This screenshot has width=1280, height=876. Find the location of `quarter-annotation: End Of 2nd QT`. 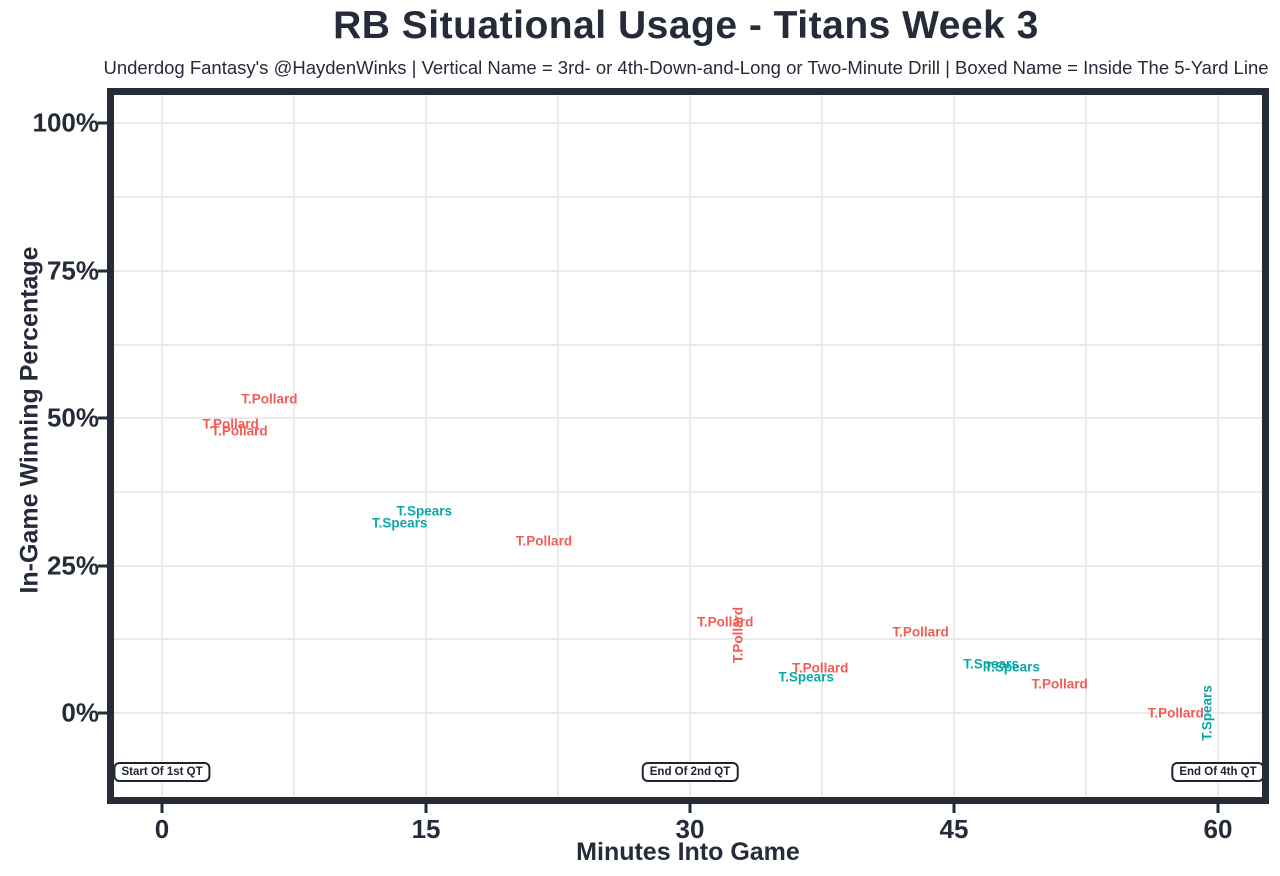

quarter-annotation: End Of 2nd QT is located at coordinates (690, 772).